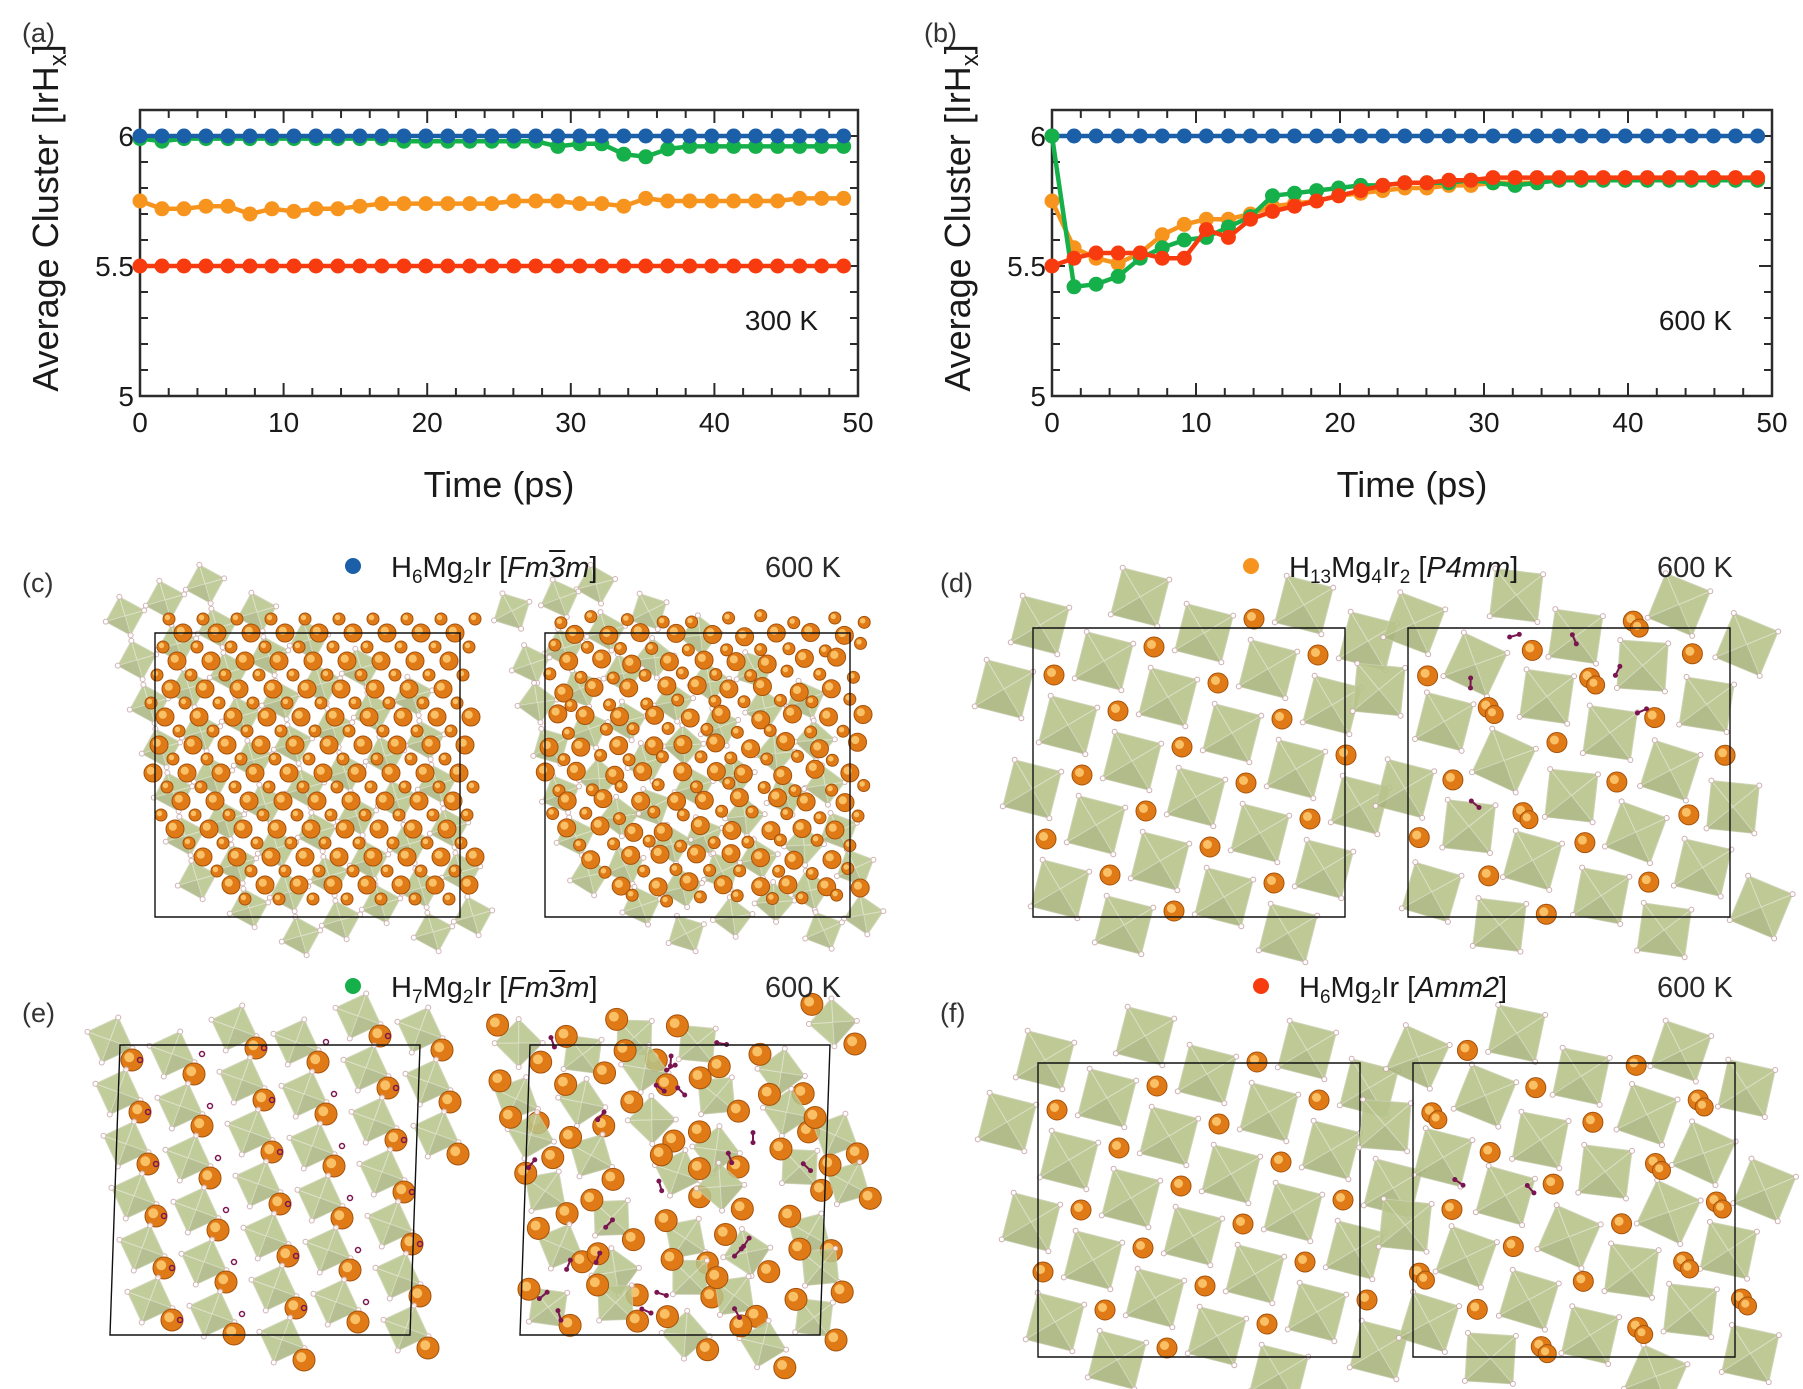 Image resolution: width=1803 pixels, height=1389 pixels. I want to click on series-h6mg2ir-fm-3m-, so click(1405, 136).